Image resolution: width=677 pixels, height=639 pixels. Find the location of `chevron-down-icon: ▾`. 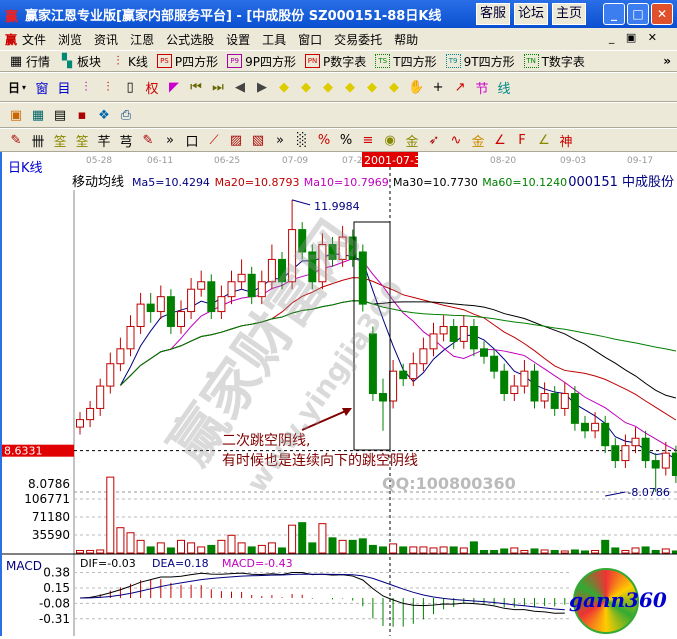

chevron-down-icon: ▾ is located at coordinates (24, 87).